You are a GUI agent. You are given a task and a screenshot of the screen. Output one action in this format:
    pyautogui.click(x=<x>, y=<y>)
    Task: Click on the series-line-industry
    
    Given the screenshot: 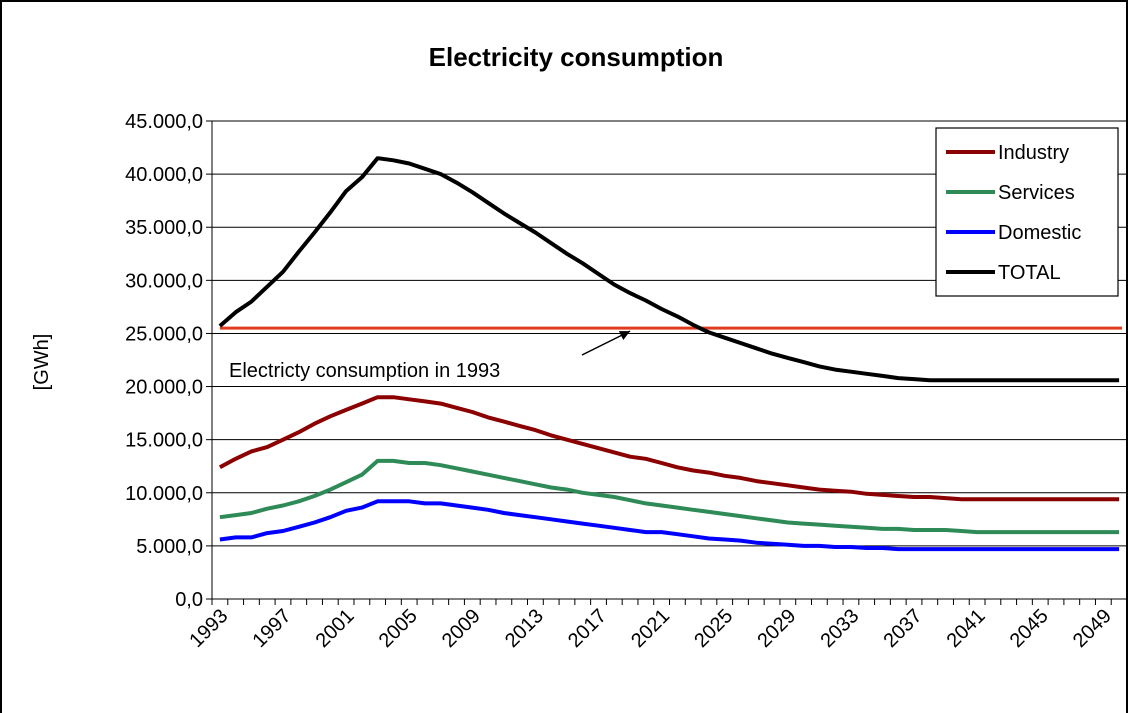 What is the action you would take?
    pyautogui.click(x=669, y=448)
    